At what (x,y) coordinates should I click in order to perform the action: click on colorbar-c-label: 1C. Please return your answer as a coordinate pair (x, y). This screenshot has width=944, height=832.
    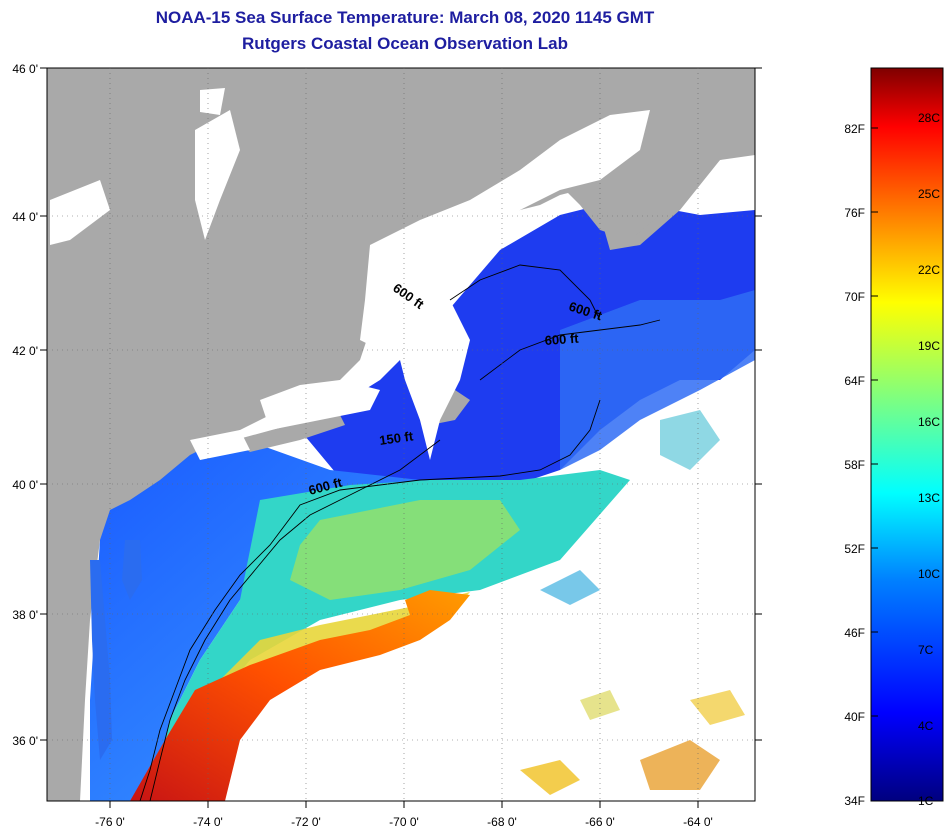
    Looking at the image, I should click on (926, 801).